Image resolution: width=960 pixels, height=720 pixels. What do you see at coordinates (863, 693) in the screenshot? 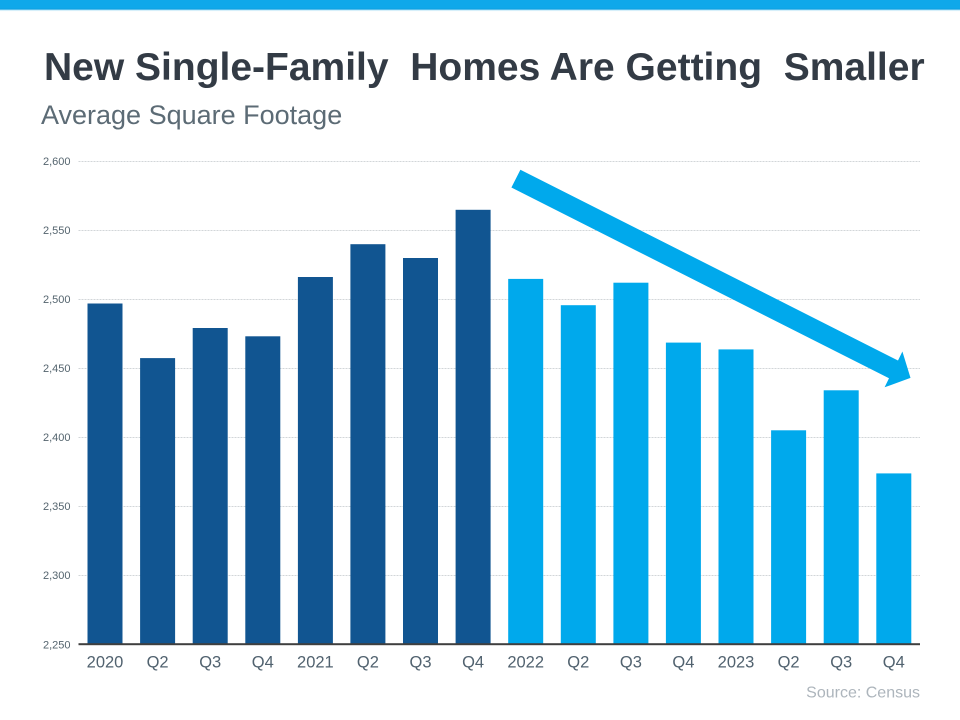
I see `svg-text: Source: Census` at bounding box center [863, 693].